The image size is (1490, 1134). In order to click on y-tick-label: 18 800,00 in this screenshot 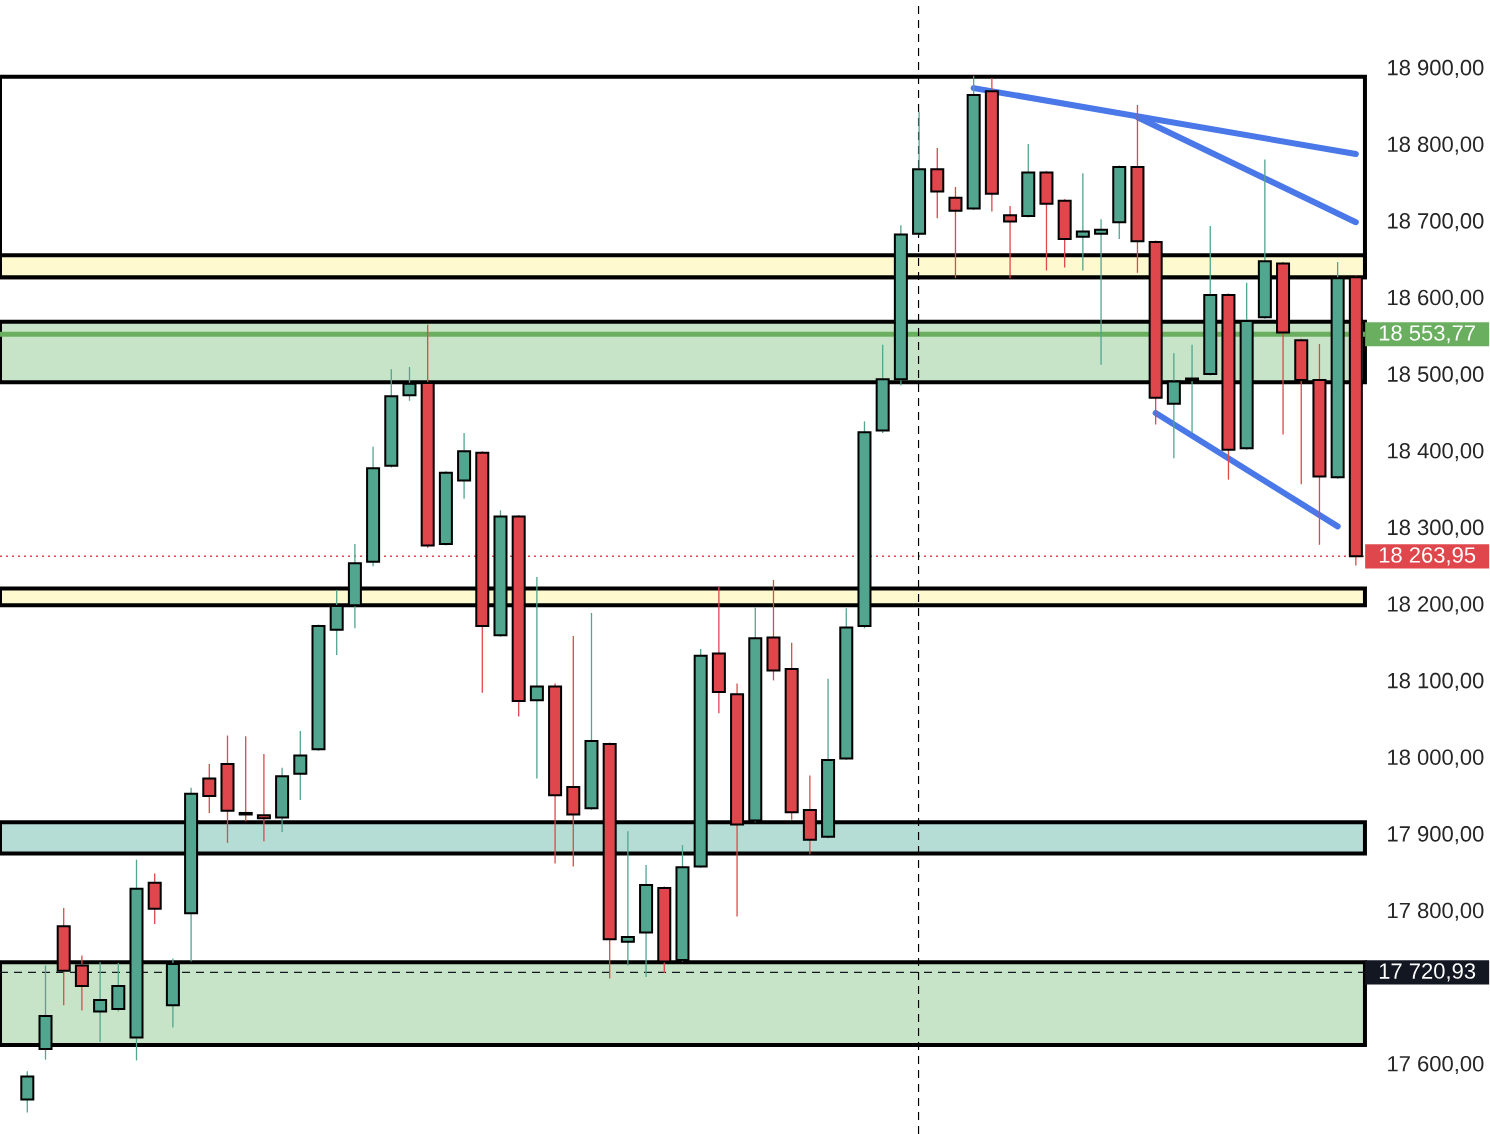, I will do `click(1436, 145)`.